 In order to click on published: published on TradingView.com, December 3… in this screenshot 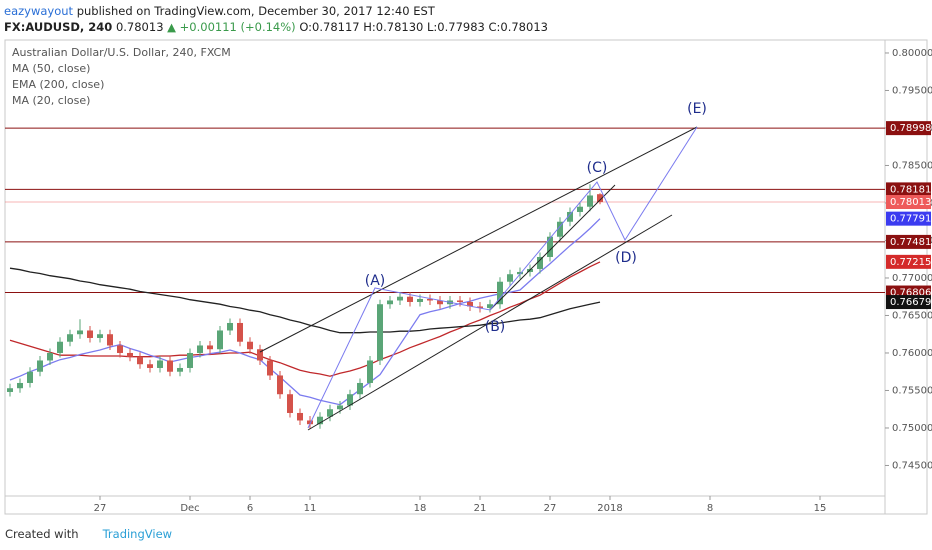, I will do `click(255, 11)`.